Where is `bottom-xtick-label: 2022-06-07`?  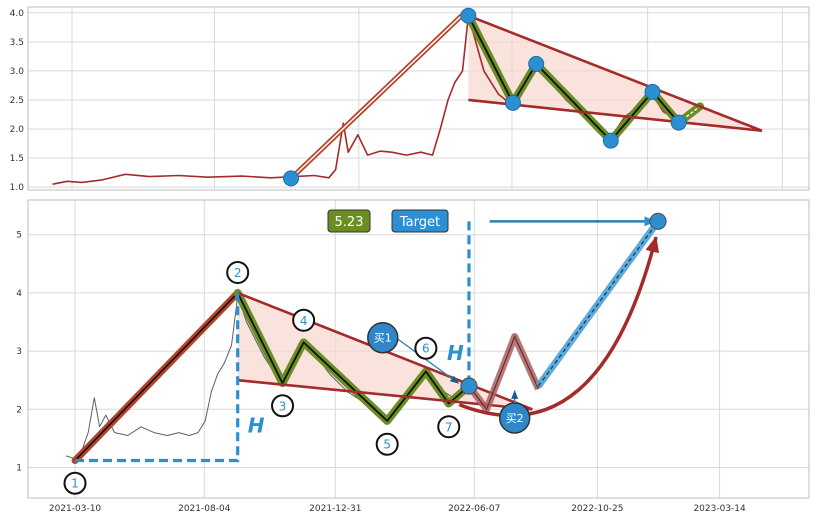 bottom-xtick-label: 2022-06-07 is located at coordinates (474, 509).